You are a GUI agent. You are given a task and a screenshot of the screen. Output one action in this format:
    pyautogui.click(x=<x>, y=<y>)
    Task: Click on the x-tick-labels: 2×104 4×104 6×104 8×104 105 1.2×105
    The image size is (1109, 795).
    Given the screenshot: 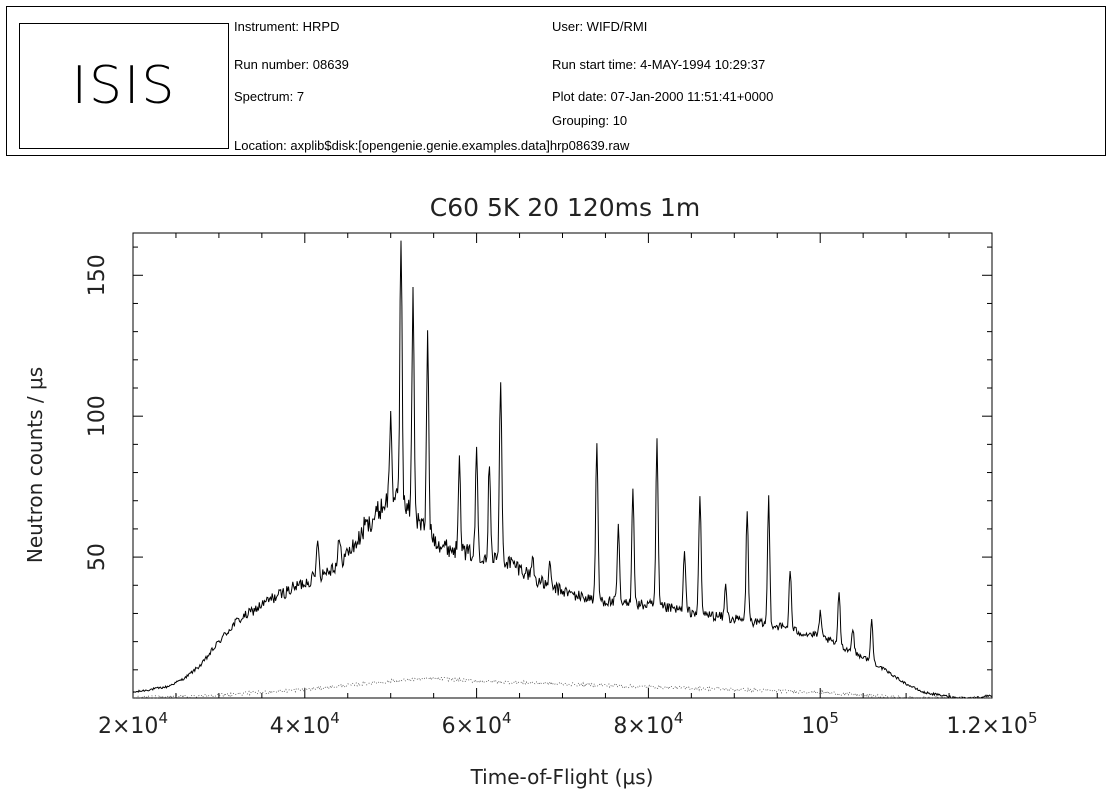 What is the action you would take?
    pyautogui.click(x=567, y=724)
    